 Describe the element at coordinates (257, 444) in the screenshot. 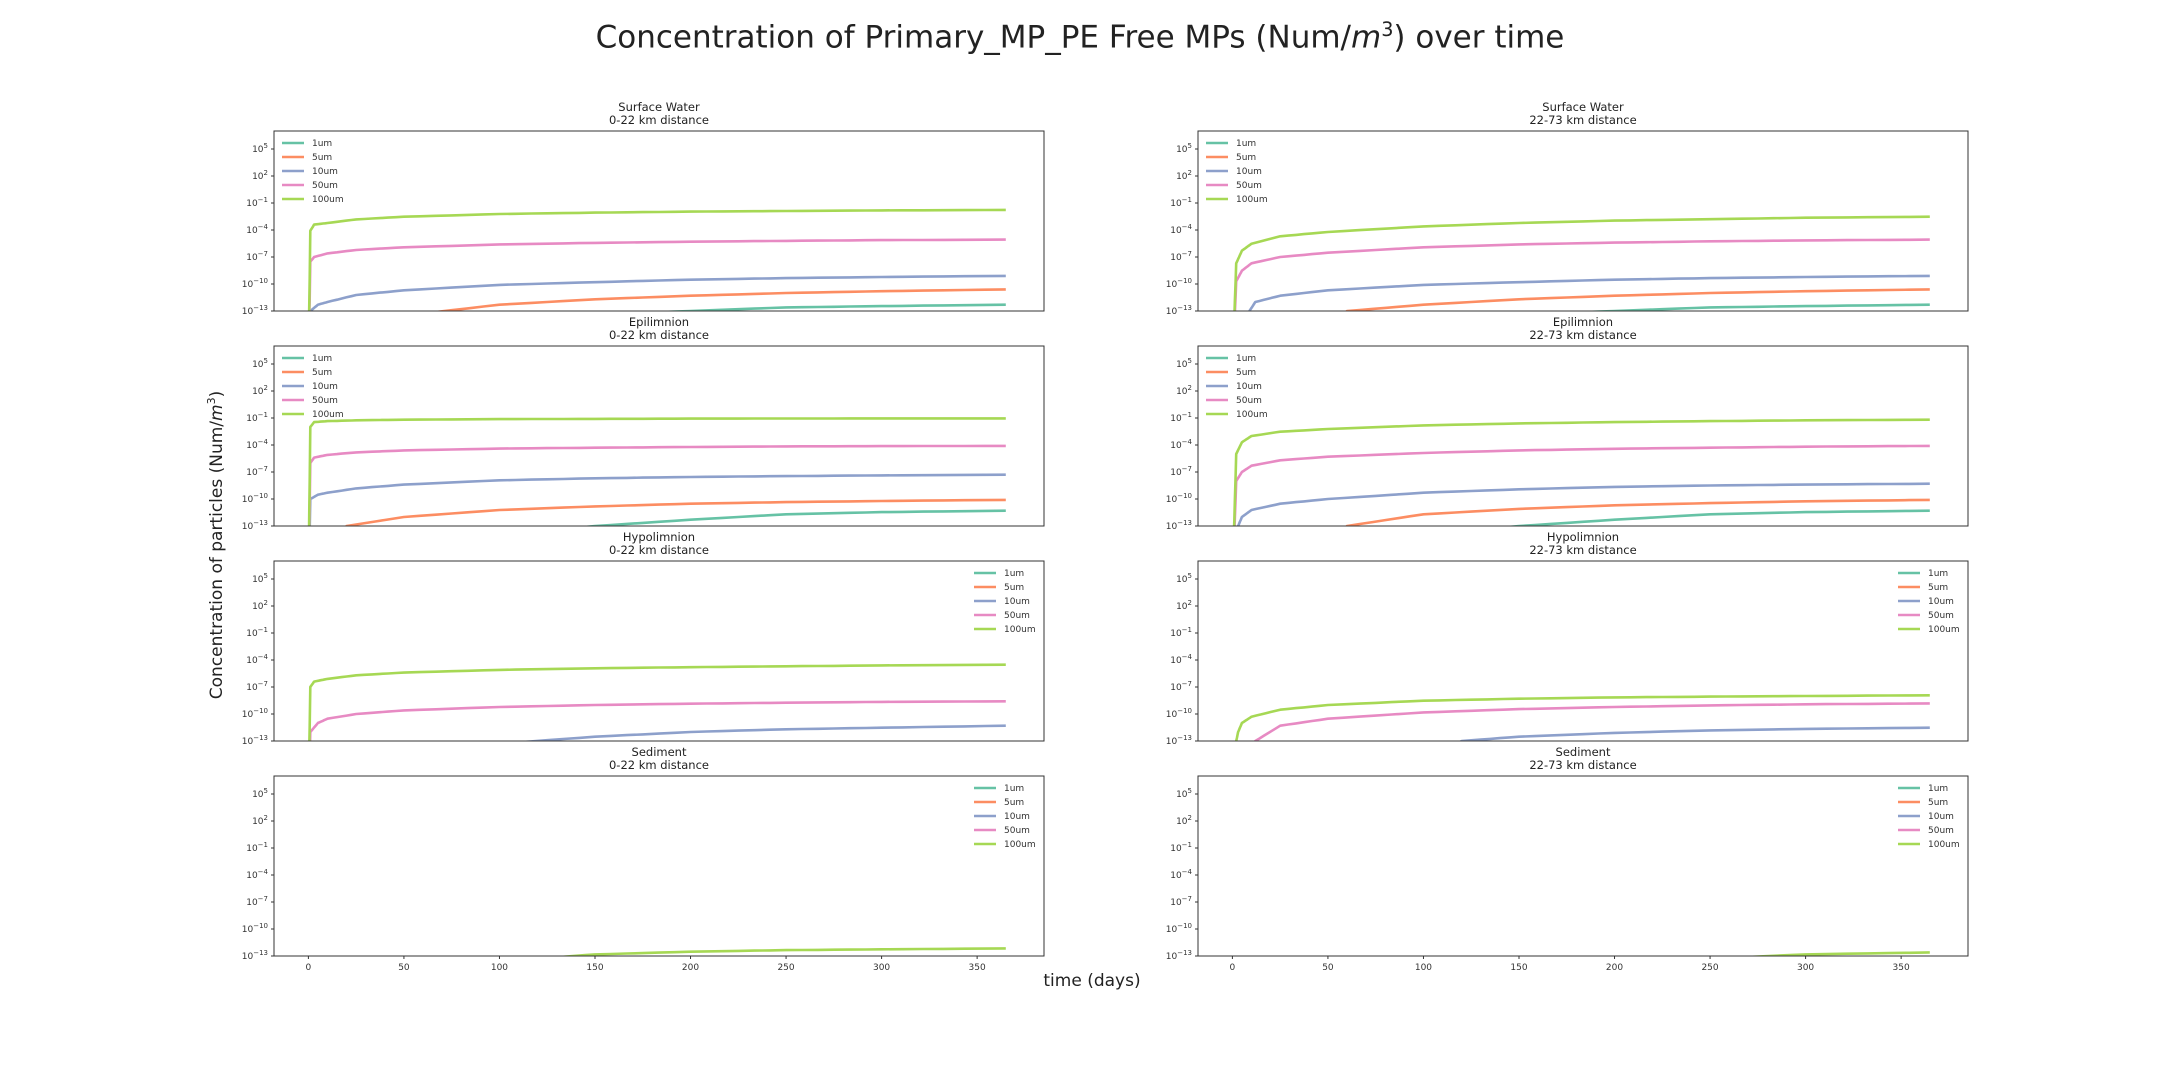

I see `y-tick-label: 10⁻⁴` at that location.